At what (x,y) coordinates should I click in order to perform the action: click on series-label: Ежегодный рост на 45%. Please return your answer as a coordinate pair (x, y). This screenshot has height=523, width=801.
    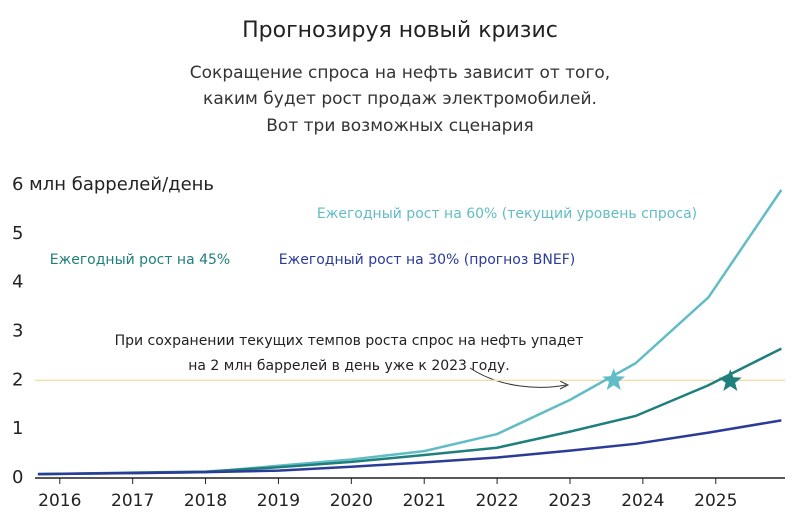
    Looking at the image, I should click on (140, 260).